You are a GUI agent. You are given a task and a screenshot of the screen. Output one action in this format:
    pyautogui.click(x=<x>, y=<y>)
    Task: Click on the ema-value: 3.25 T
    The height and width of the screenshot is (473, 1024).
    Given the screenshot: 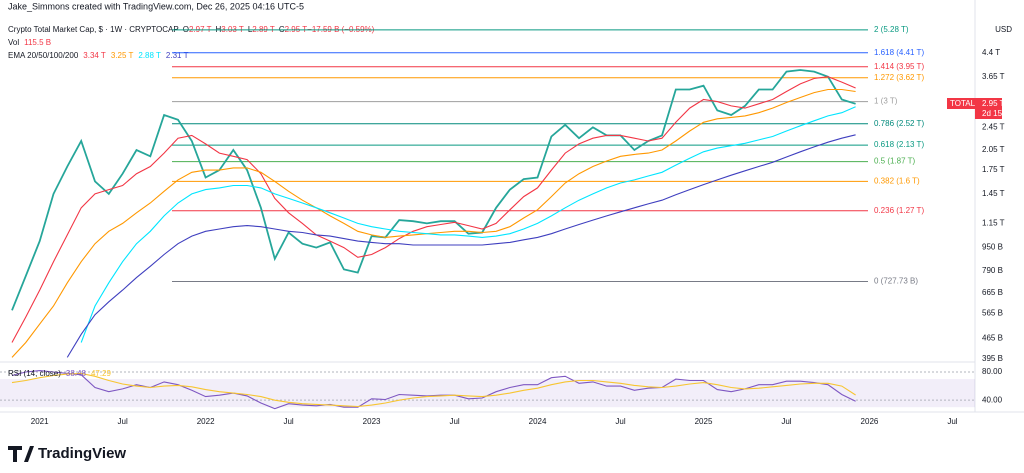 What is the action you would take?
    pyautogui.click(x=122, y=55)
    